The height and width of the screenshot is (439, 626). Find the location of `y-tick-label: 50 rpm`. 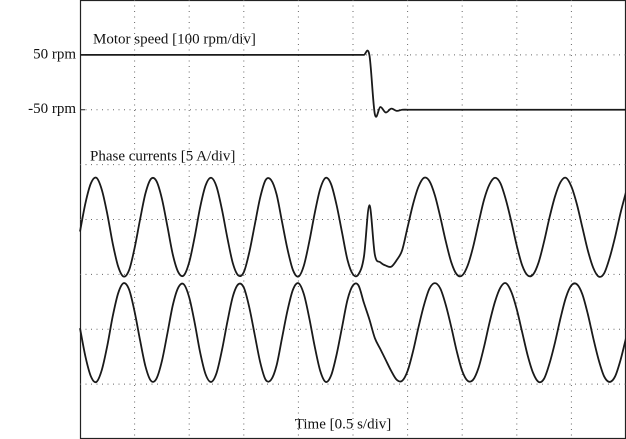

y-tick-label: 50 rpm is located at coordinates (54, 54).